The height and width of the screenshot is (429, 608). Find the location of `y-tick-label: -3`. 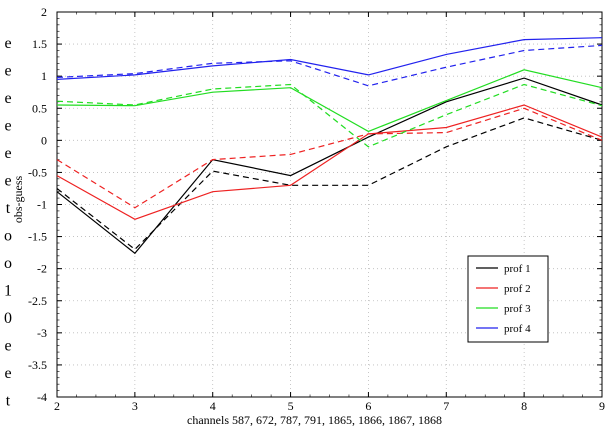

y-tick-label: -3 is located at coordinates (42, 333).